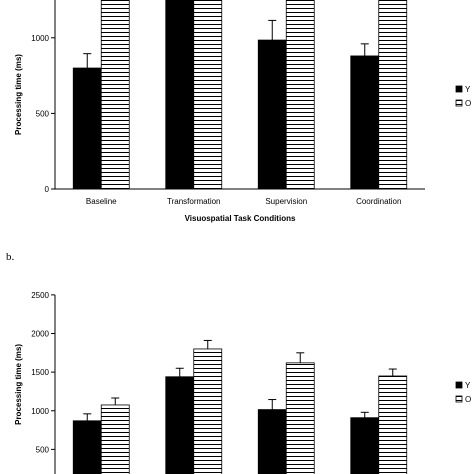 This screenshot has height=474, width=474. What do you see at coordinates (47, 189) in the screenshot?
I see `y-tick-label: 0` at bounding box center [47, 189].